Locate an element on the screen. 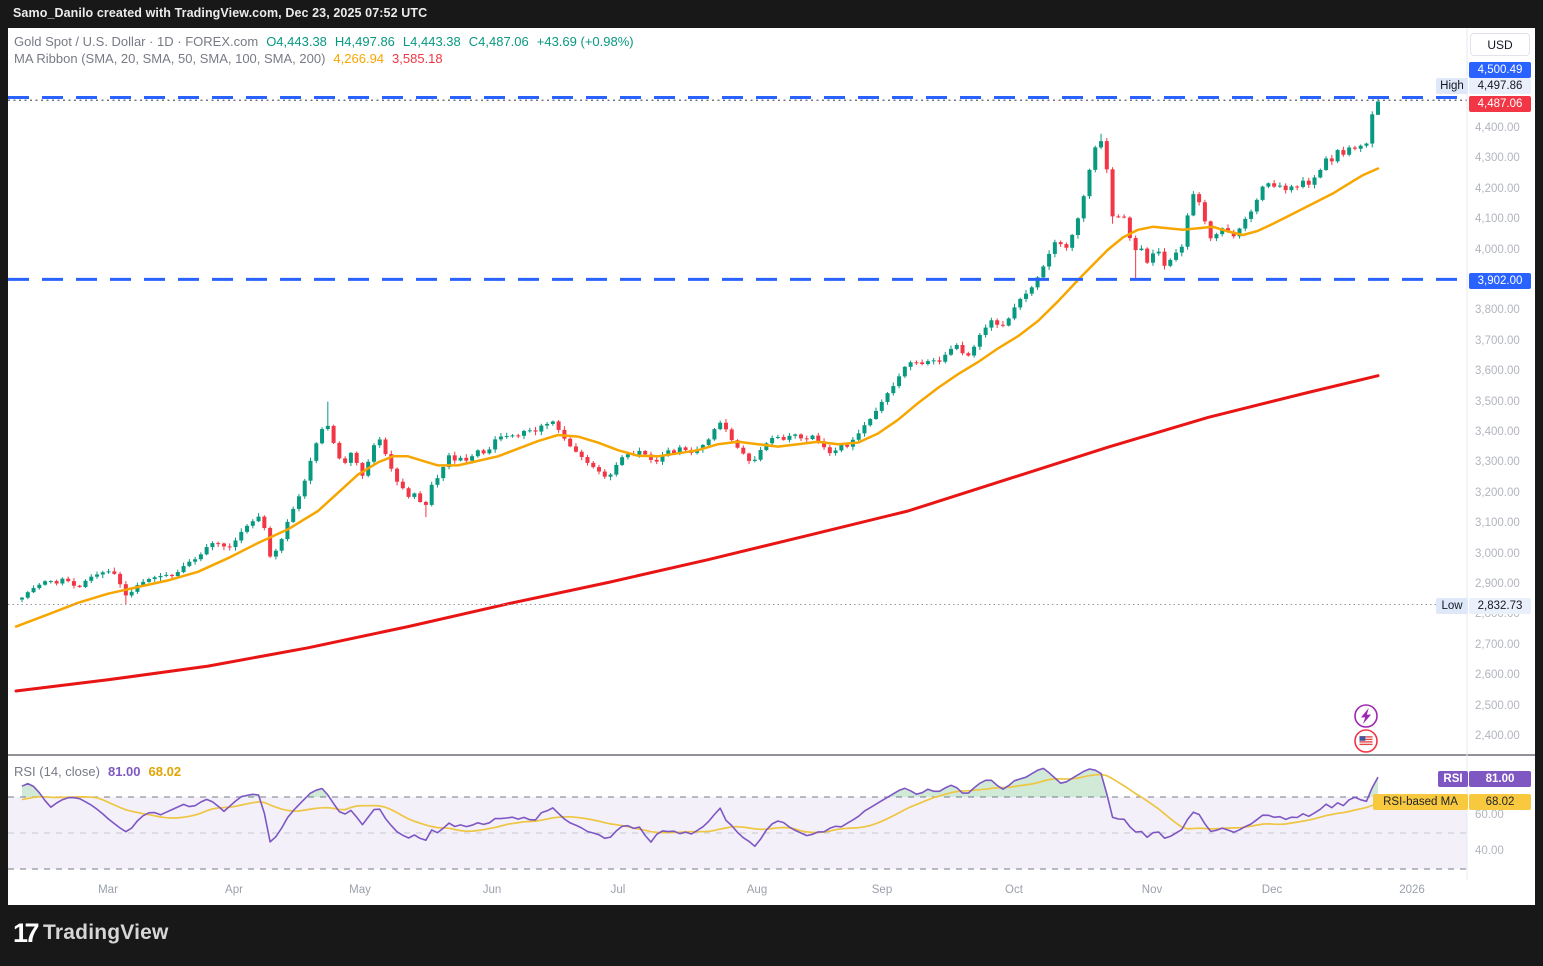 This screenshot has height=966, width=1543. rsi-badge-value: 81.00 is located at coordinates (1500, 779).